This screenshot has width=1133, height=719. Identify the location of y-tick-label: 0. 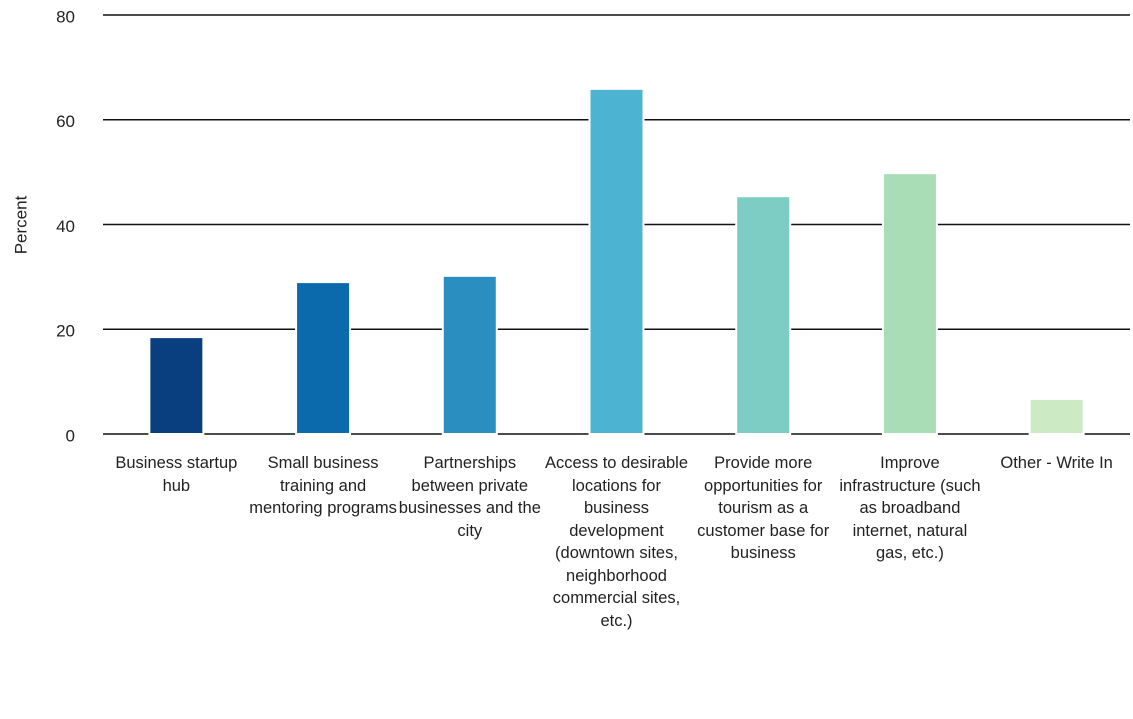
(70, 435).